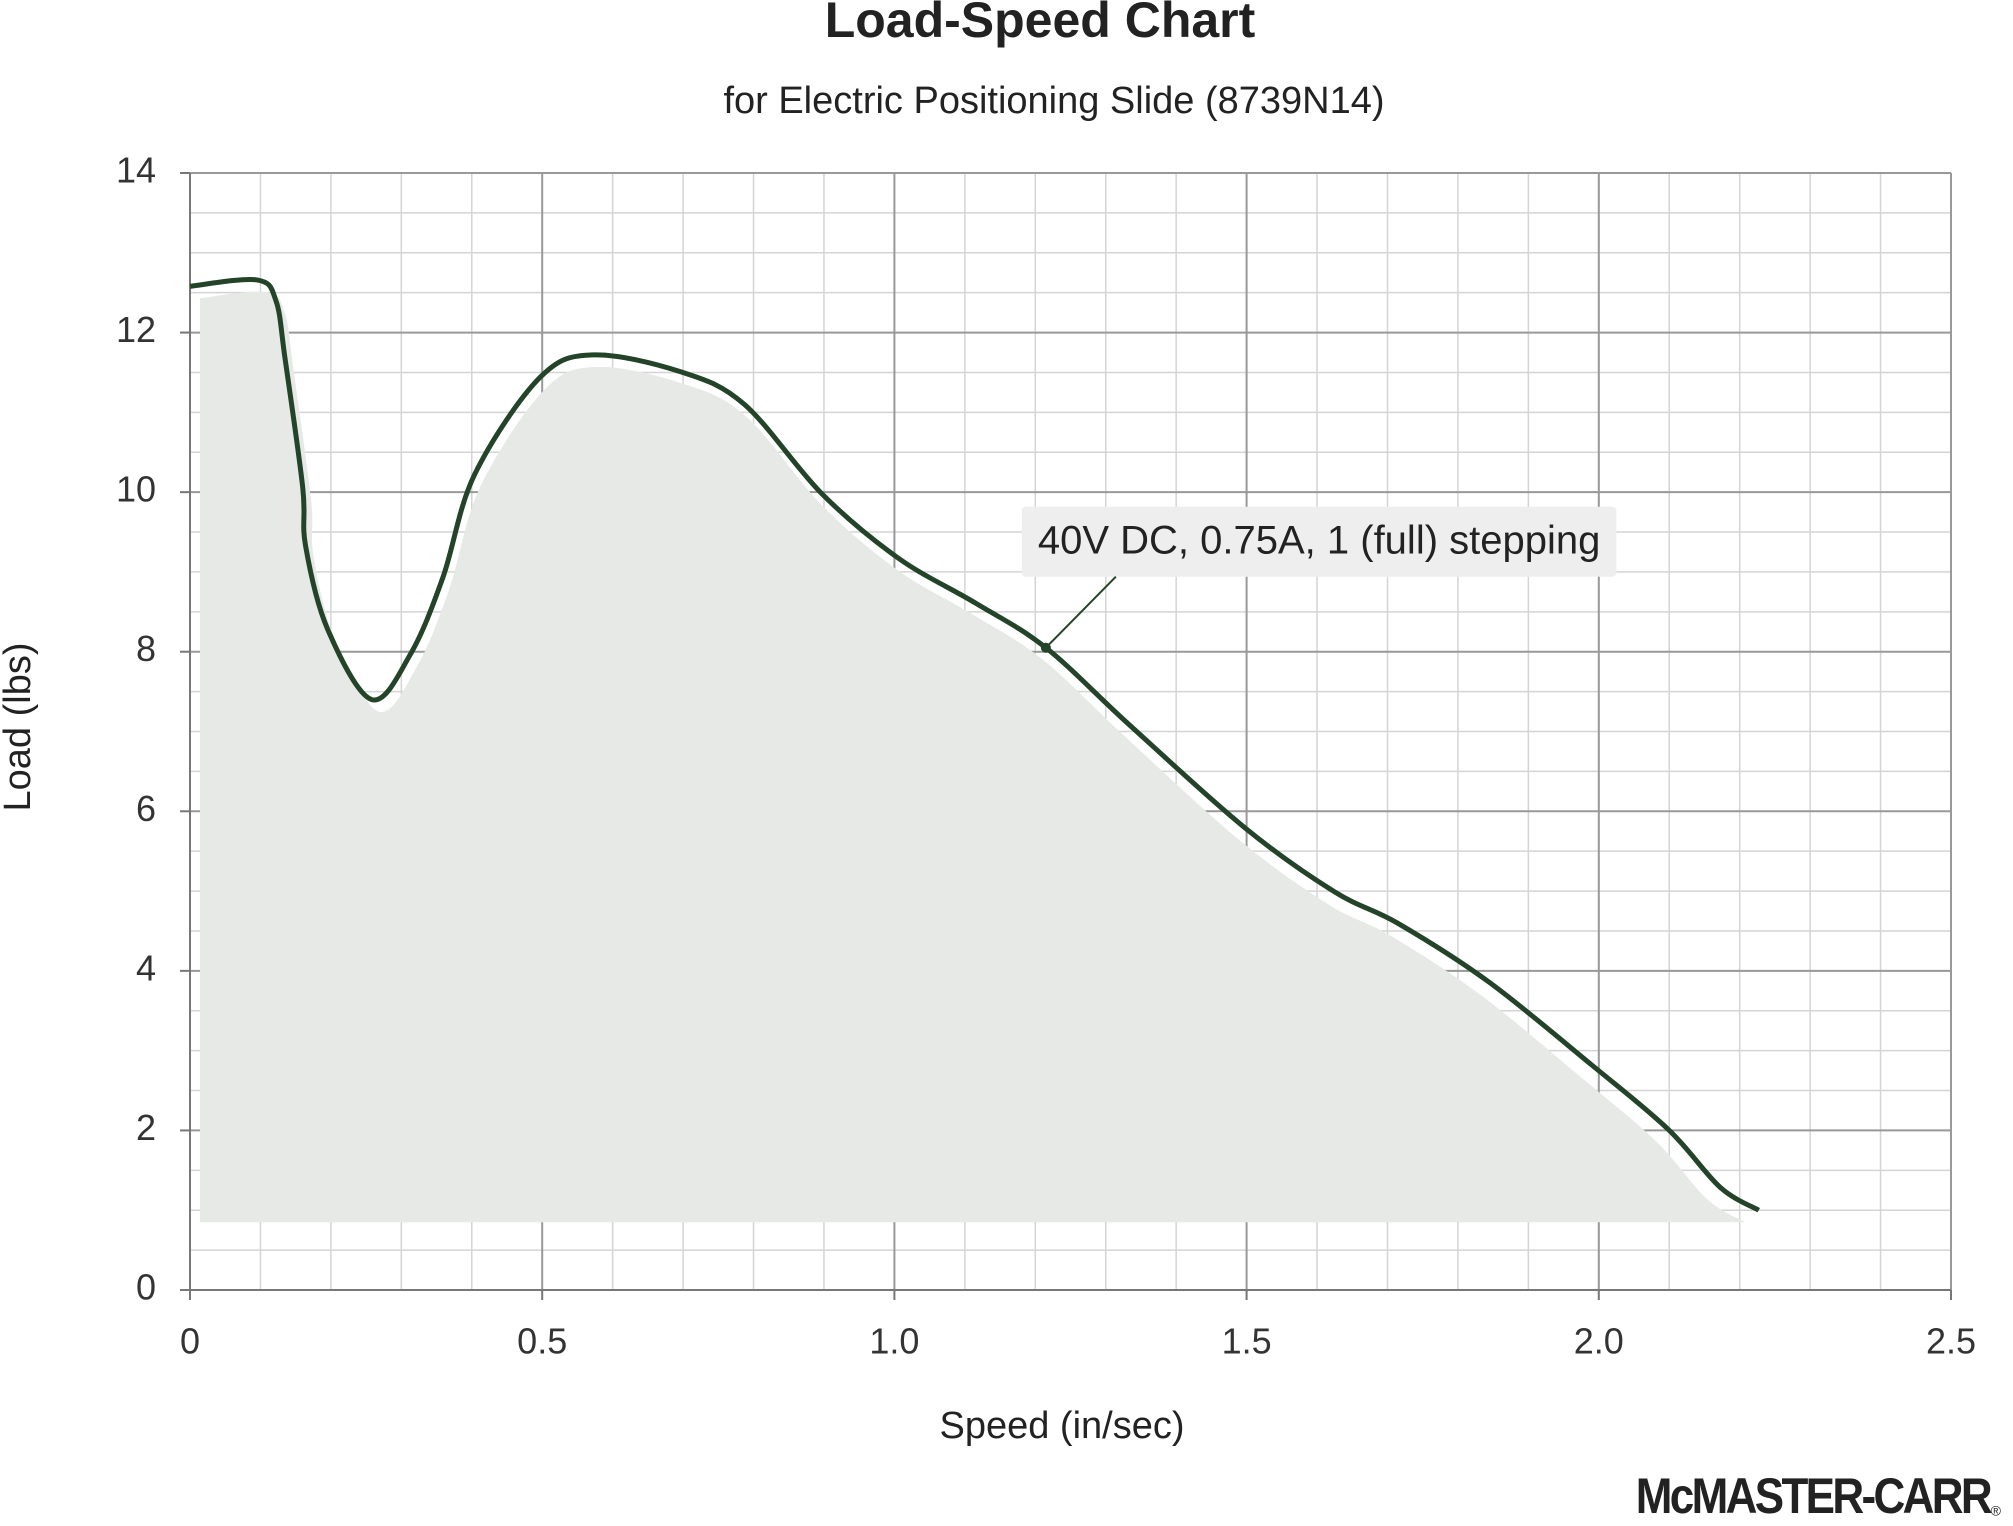 The height and width of the screenshot is (1526, 2013). Describe the element at coordinates (1045, 647) in the screenshot. I see `annotation-point` at that location.